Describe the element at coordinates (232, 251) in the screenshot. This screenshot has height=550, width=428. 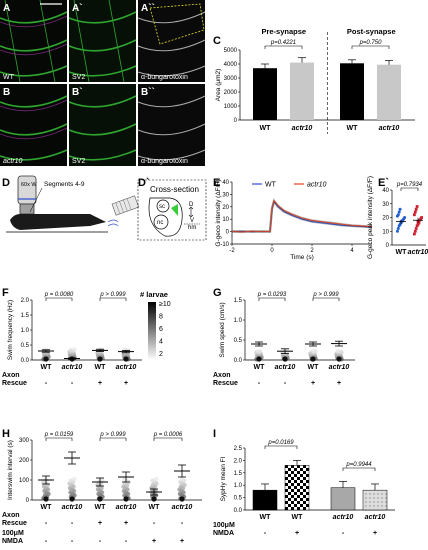
I see `x-tick-label: -2` at that location.